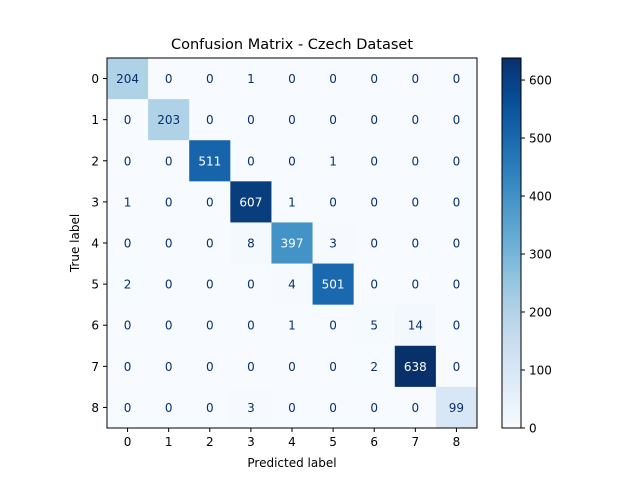  Describe the element at coordinates (374, 326) in the screenshot. I see `cell-value-label: 5` at that location.